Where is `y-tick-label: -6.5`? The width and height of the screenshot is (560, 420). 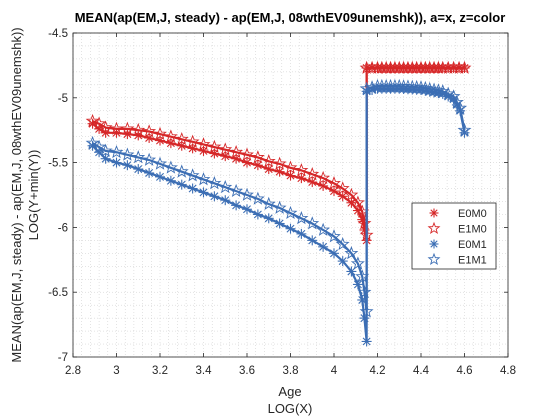
y-tick-label: -6.5 is located at coordinates (58, 293).